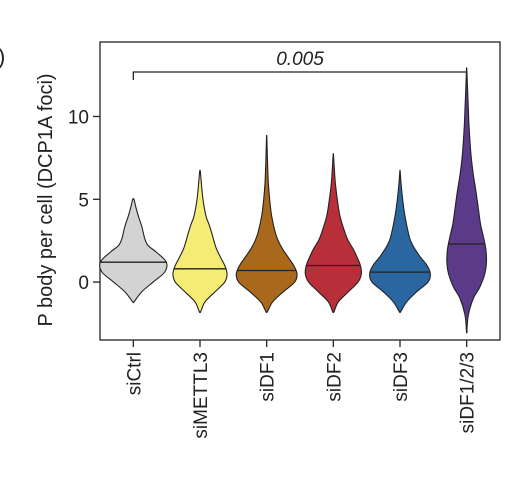 The height and width of the screenshot is (491, 527). I want to click on x-tick-label: siDF2, so click(334, 377).